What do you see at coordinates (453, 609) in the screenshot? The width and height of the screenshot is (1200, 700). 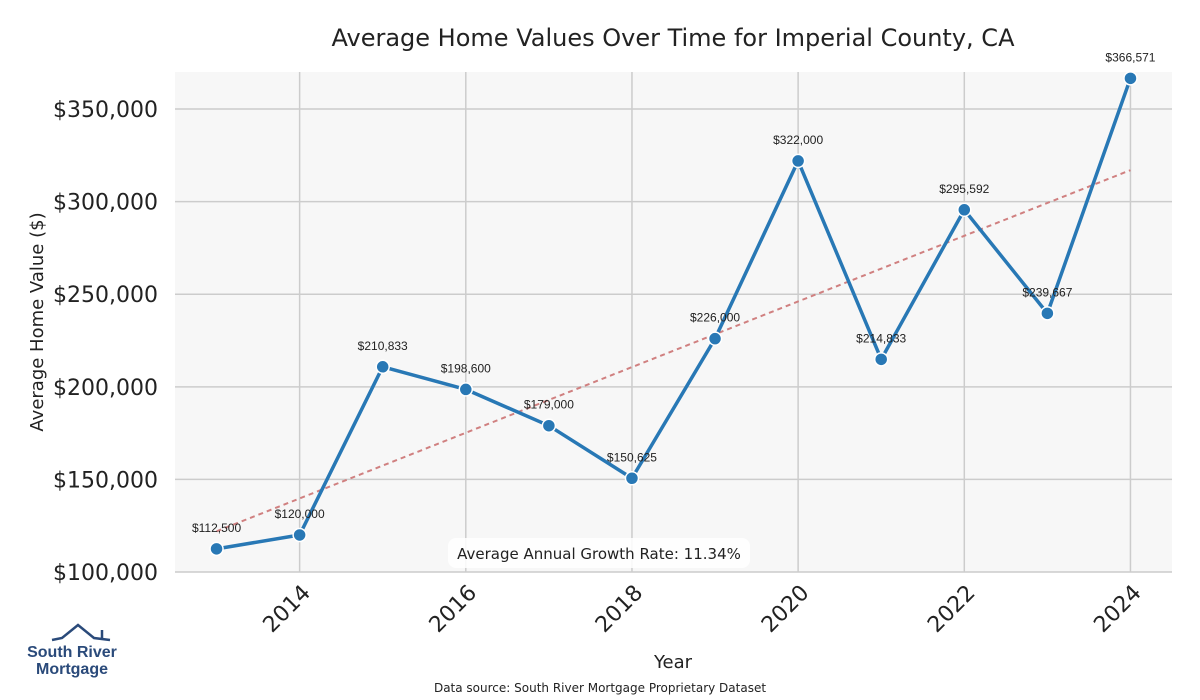 I see `x-tick-label: 2016` at bounding box center [453, 609].